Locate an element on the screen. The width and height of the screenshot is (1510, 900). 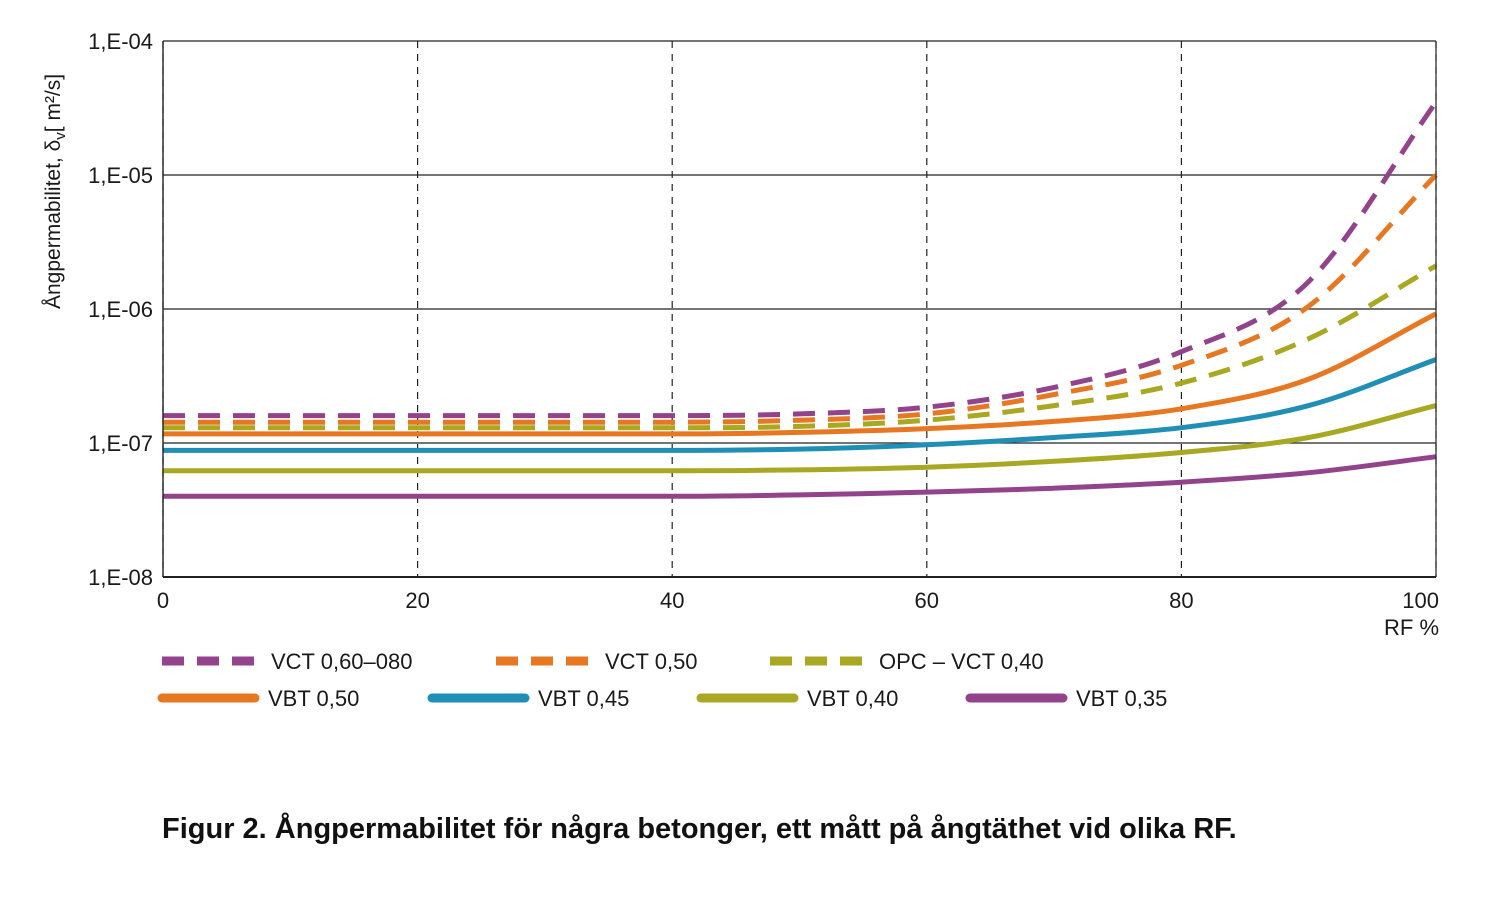
x-tick-label-5: 100 is located at coordinates (1420, 600).